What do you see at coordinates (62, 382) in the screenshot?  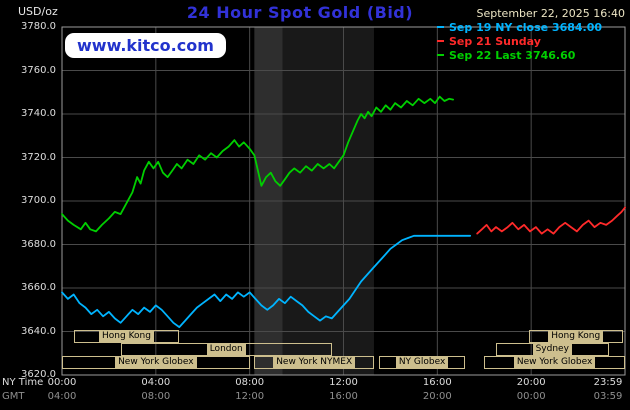 I see `x-axis-ny-label: 00:00` at bounding box center [62, 382].